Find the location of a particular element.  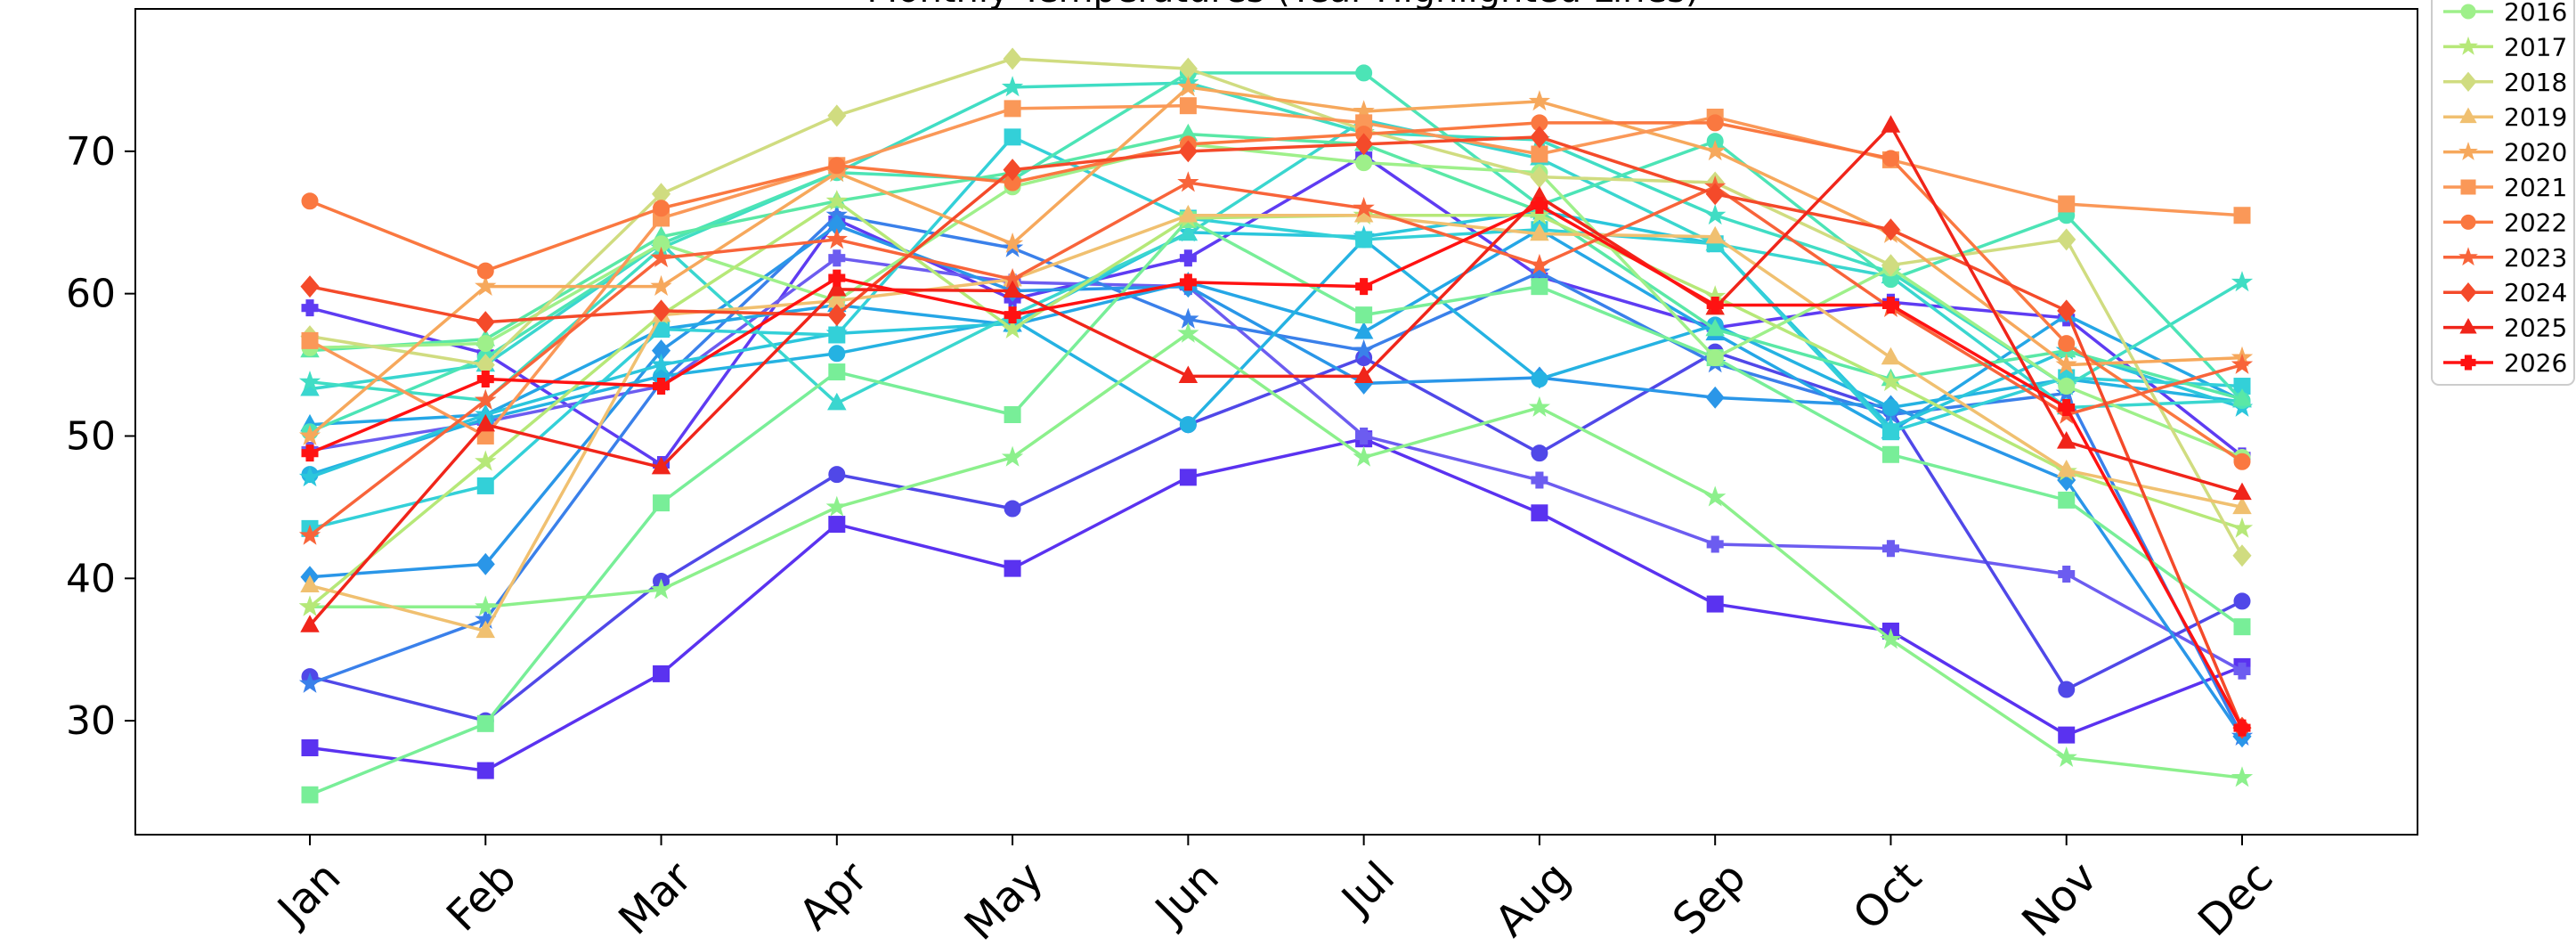

legend-item: 2023 is located at coordinates (2505, 258).